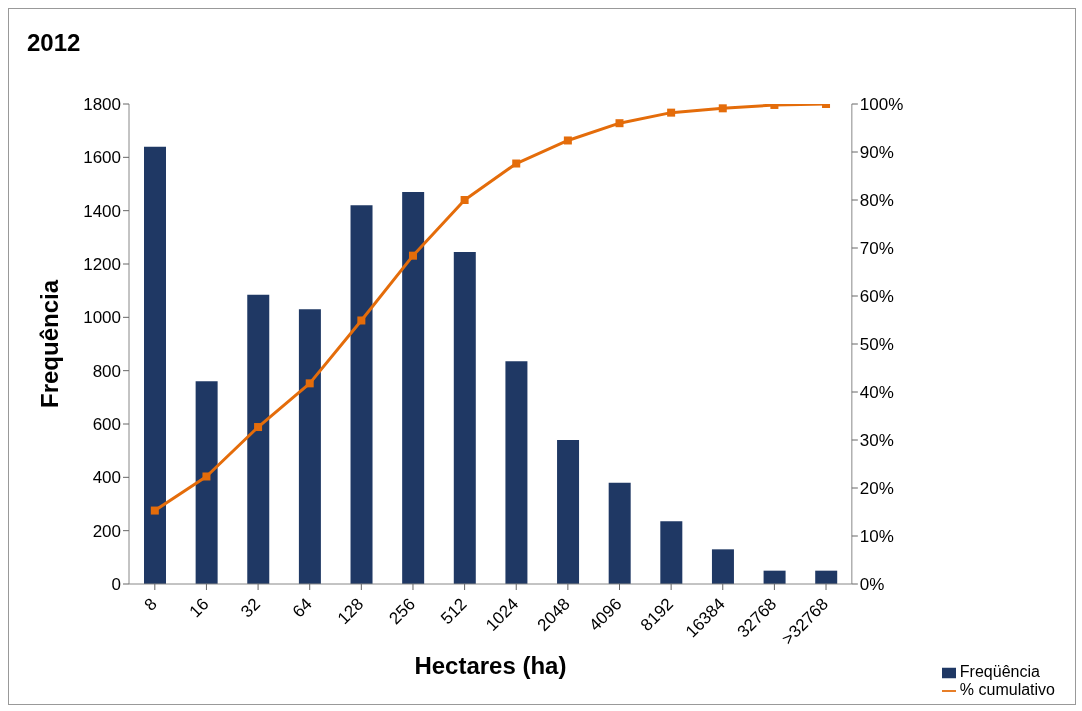  I want to click on y2-tick-label: 40%, so click(876, 393).